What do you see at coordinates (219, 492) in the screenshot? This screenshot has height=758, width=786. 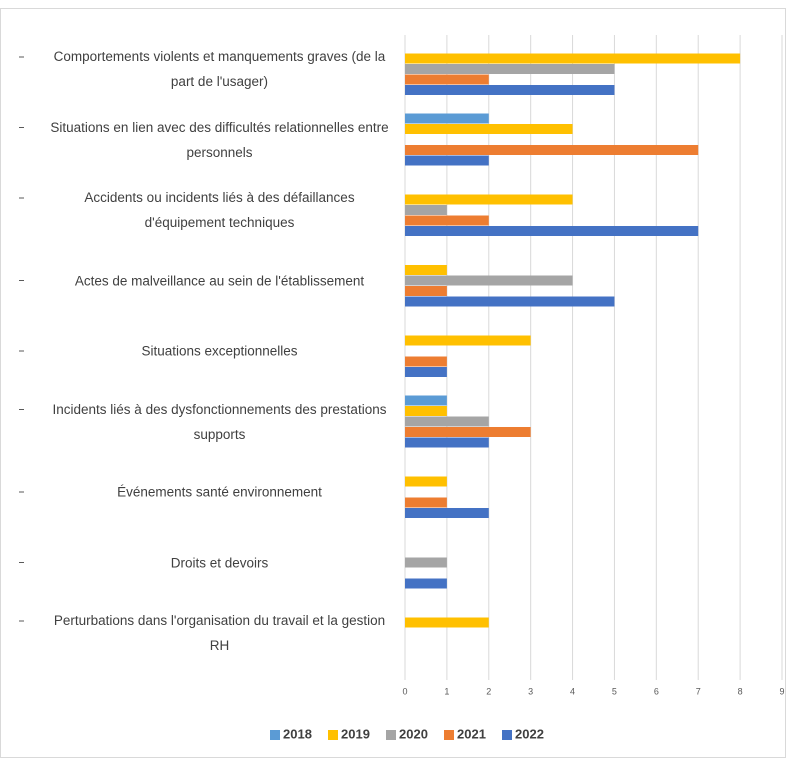 I see `category-label: Événements santé environnement` at bounding box center [219, 492].